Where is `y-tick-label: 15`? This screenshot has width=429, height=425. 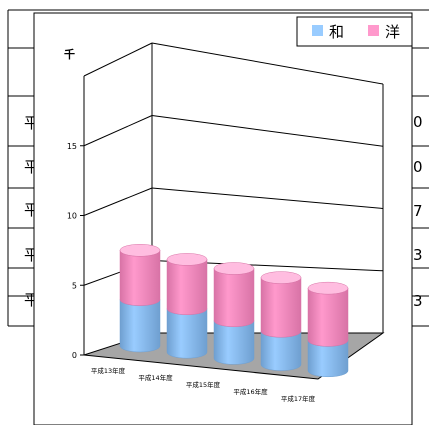
y-tick-label: 15 is located at coordinates (72, 146).